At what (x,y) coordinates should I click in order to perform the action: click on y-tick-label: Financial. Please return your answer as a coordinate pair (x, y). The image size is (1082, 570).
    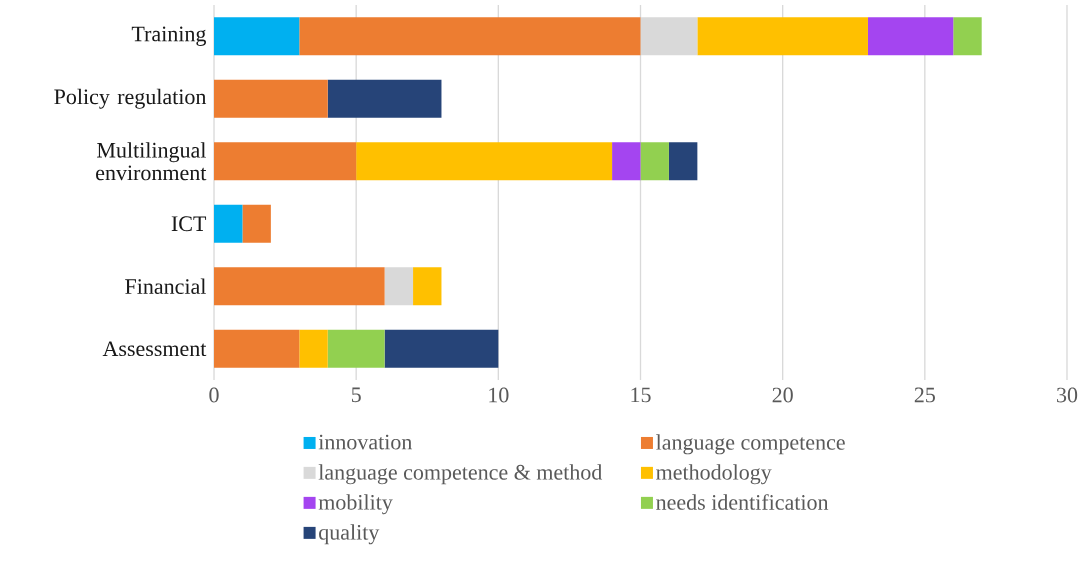
    Looking at the image, I should click on (165, 286).